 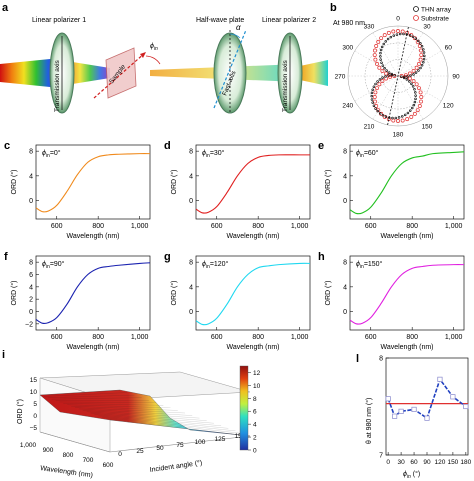 What do you see at coordinates (427, 406) in the screenshot?
I see `panel-l-frame` at bounding box center [427, 406].